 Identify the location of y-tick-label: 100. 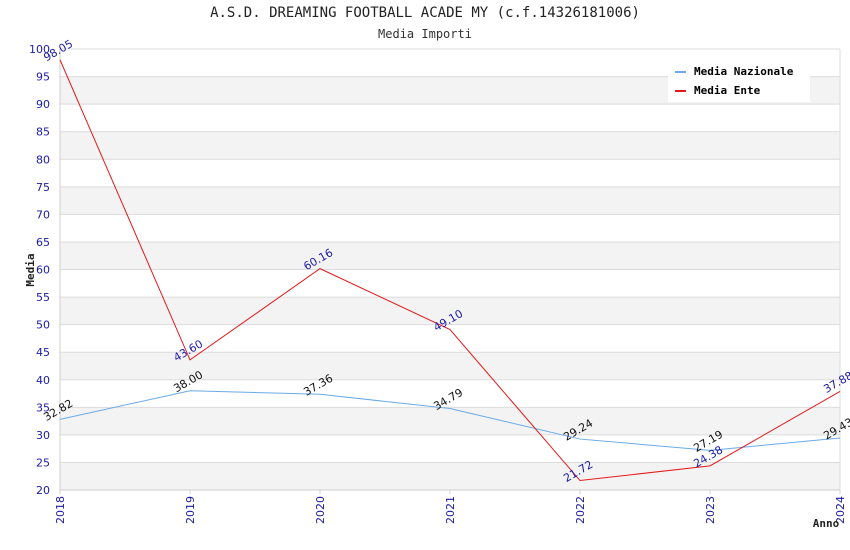
(39, 49).